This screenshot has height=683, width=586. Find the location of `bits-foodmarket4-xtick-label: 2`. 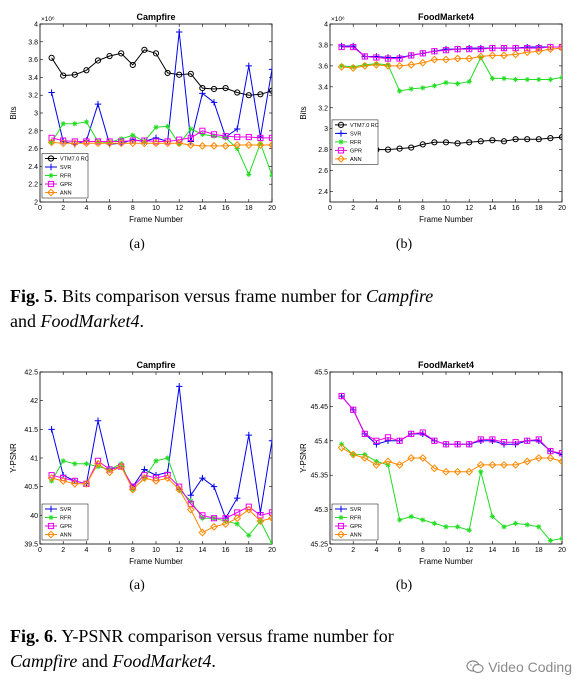

bits-foodmarket4-xtick-label: 2 is located at coordinates (353, 208).